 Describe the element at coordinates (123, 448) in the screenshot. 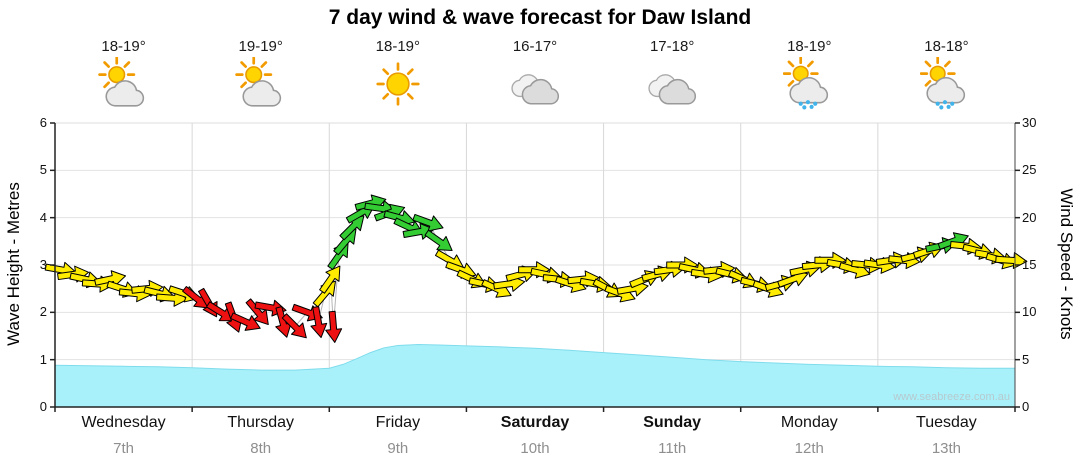

I see `x-axis-date-label: 7th` at that location.